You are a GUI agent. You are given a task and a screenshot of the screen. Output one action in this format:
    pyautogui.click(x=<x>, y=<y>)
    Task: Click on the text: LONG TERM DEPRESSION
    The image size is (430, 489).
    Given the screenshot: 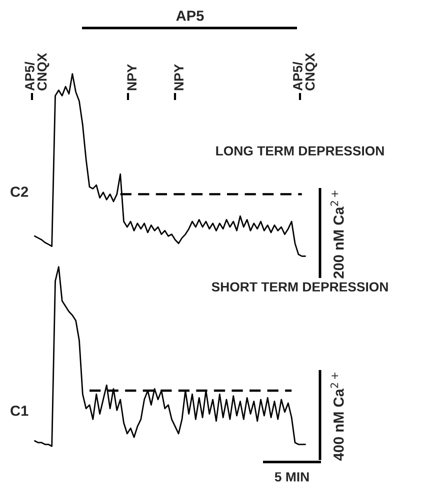 What is the action you would take?
    pyautogui.click(x=300, y=151)
    